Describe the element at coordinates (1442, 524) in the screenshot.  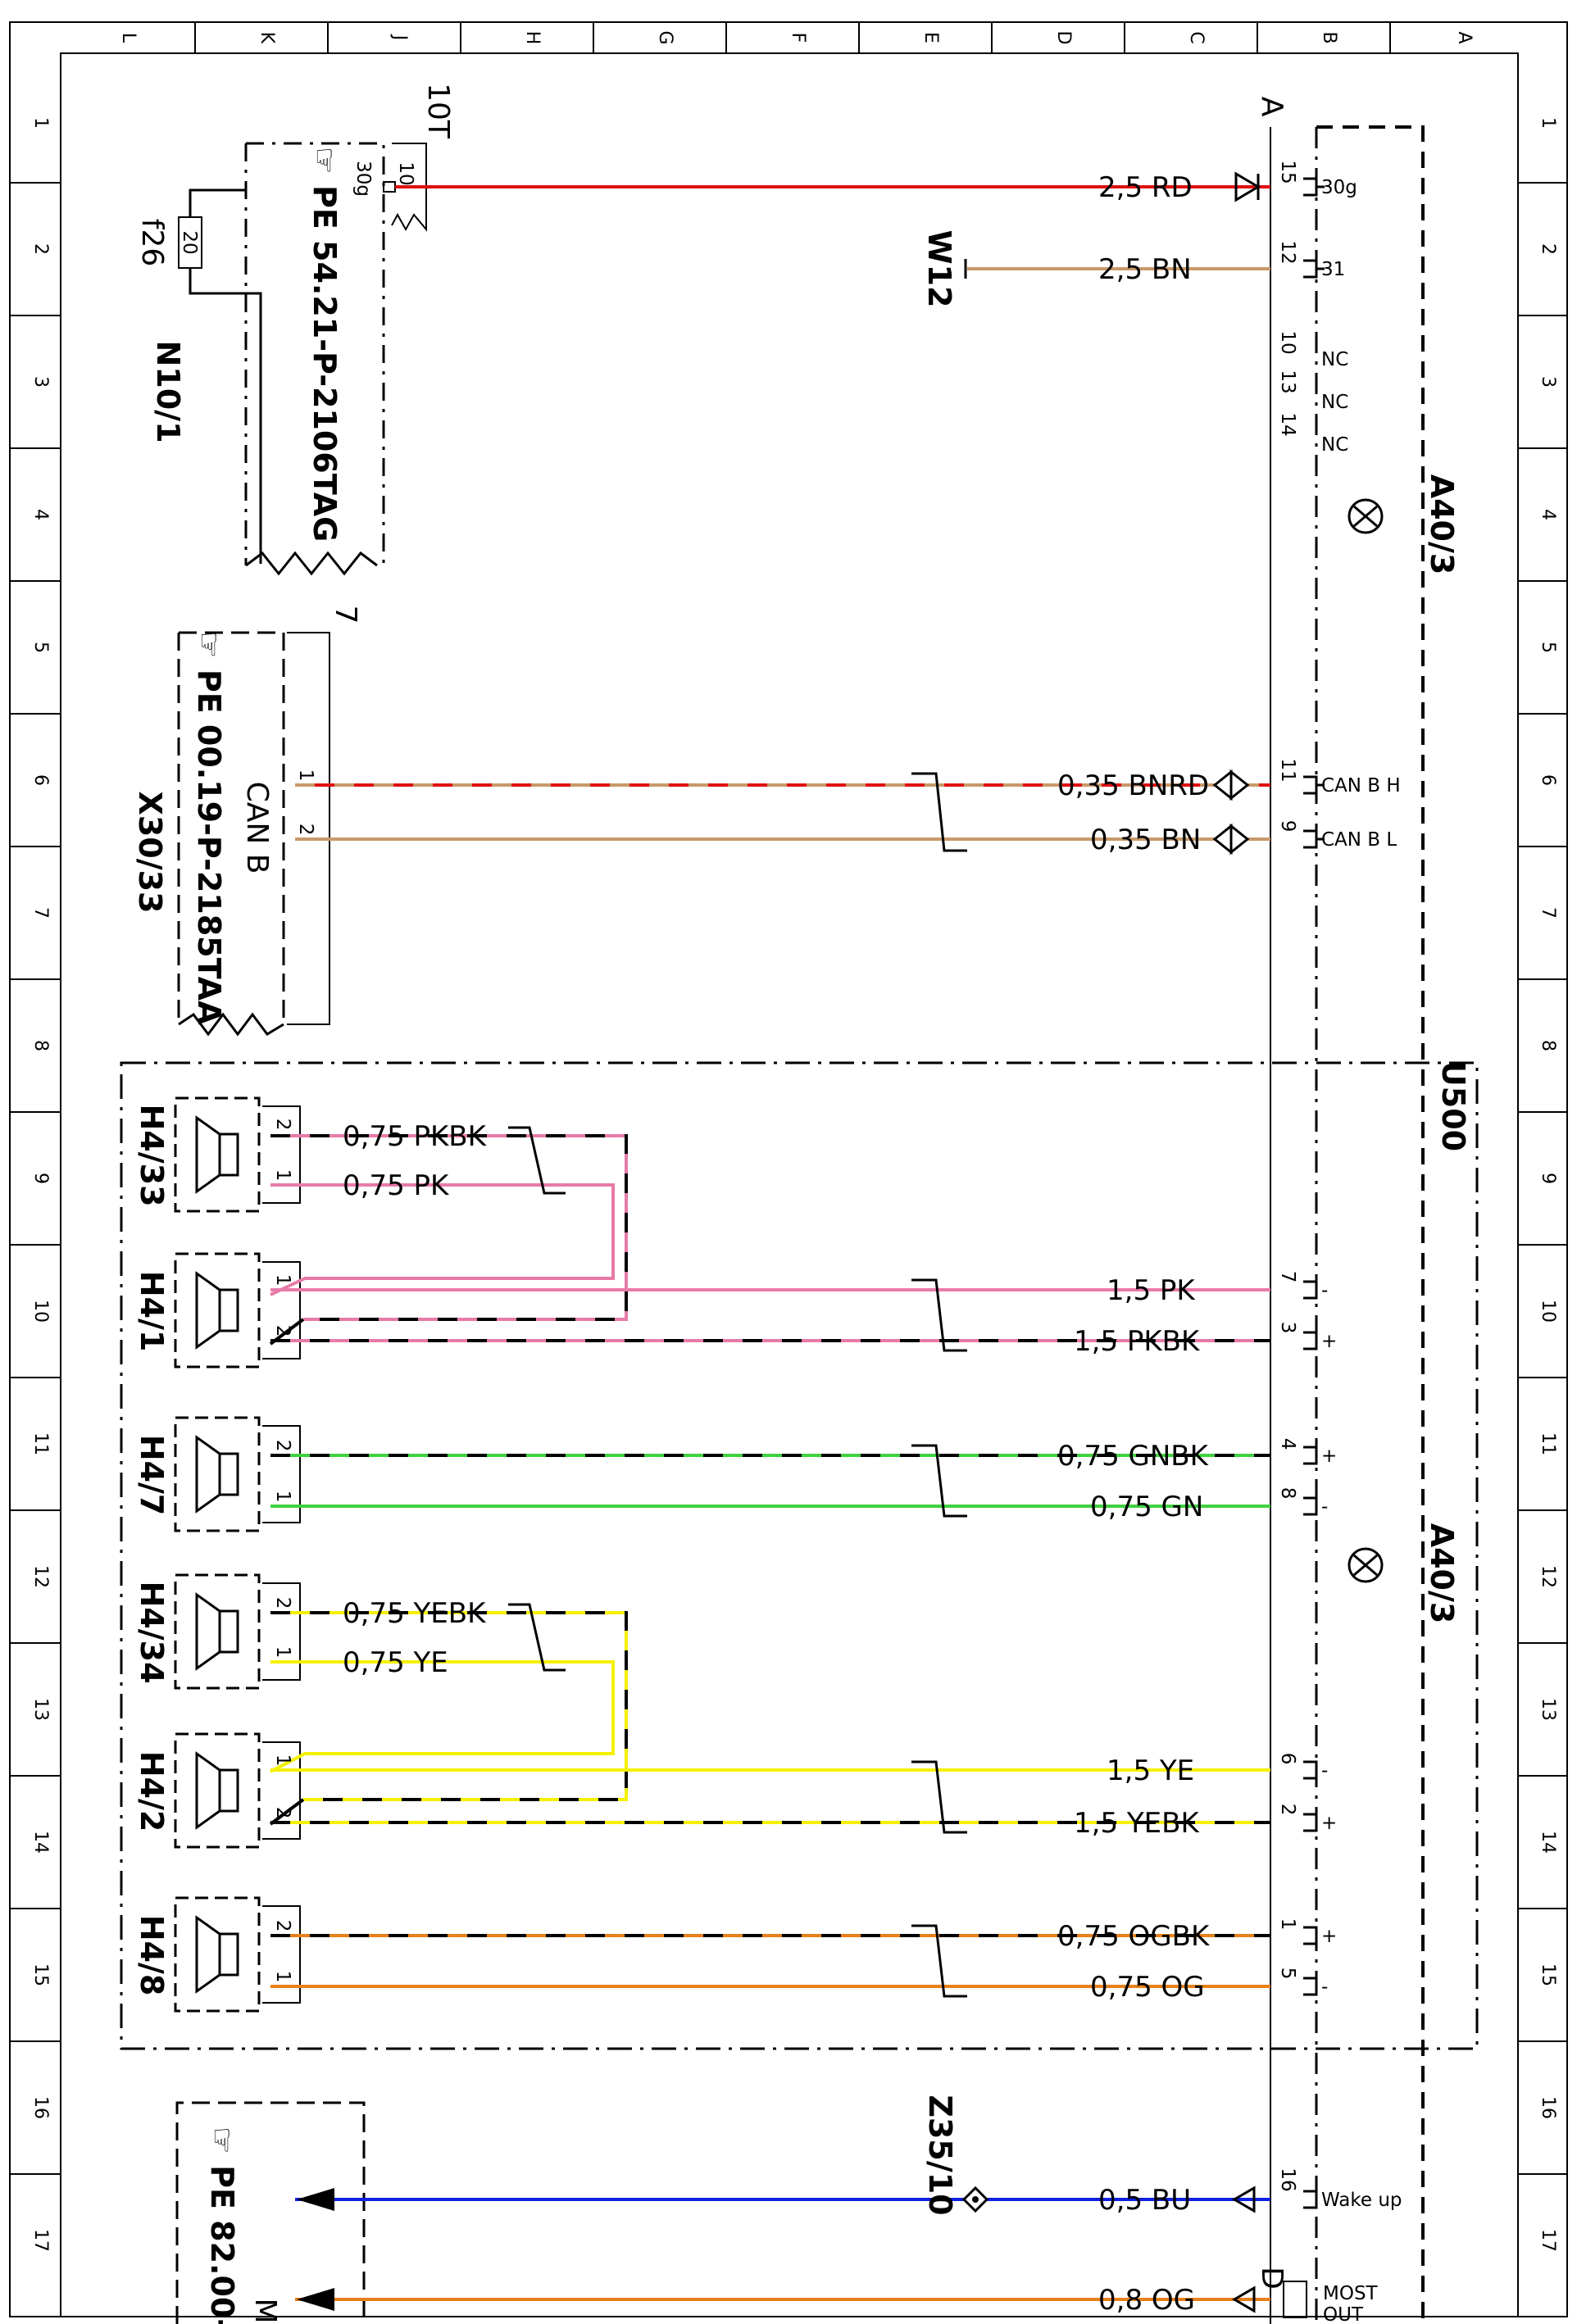
I see `a40-3-label-top: A40/3` at that location.